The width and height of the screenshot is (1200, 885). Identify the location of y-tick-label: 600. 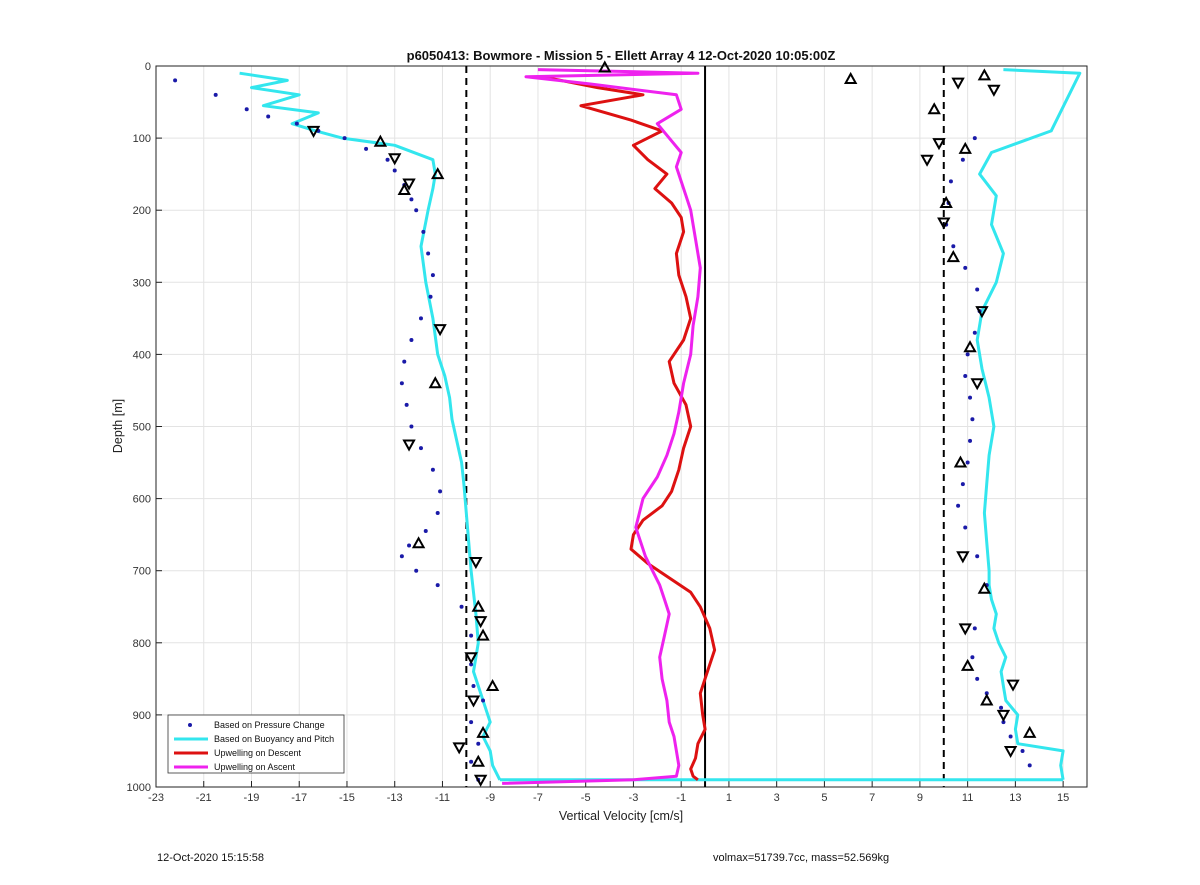
(142, 500).